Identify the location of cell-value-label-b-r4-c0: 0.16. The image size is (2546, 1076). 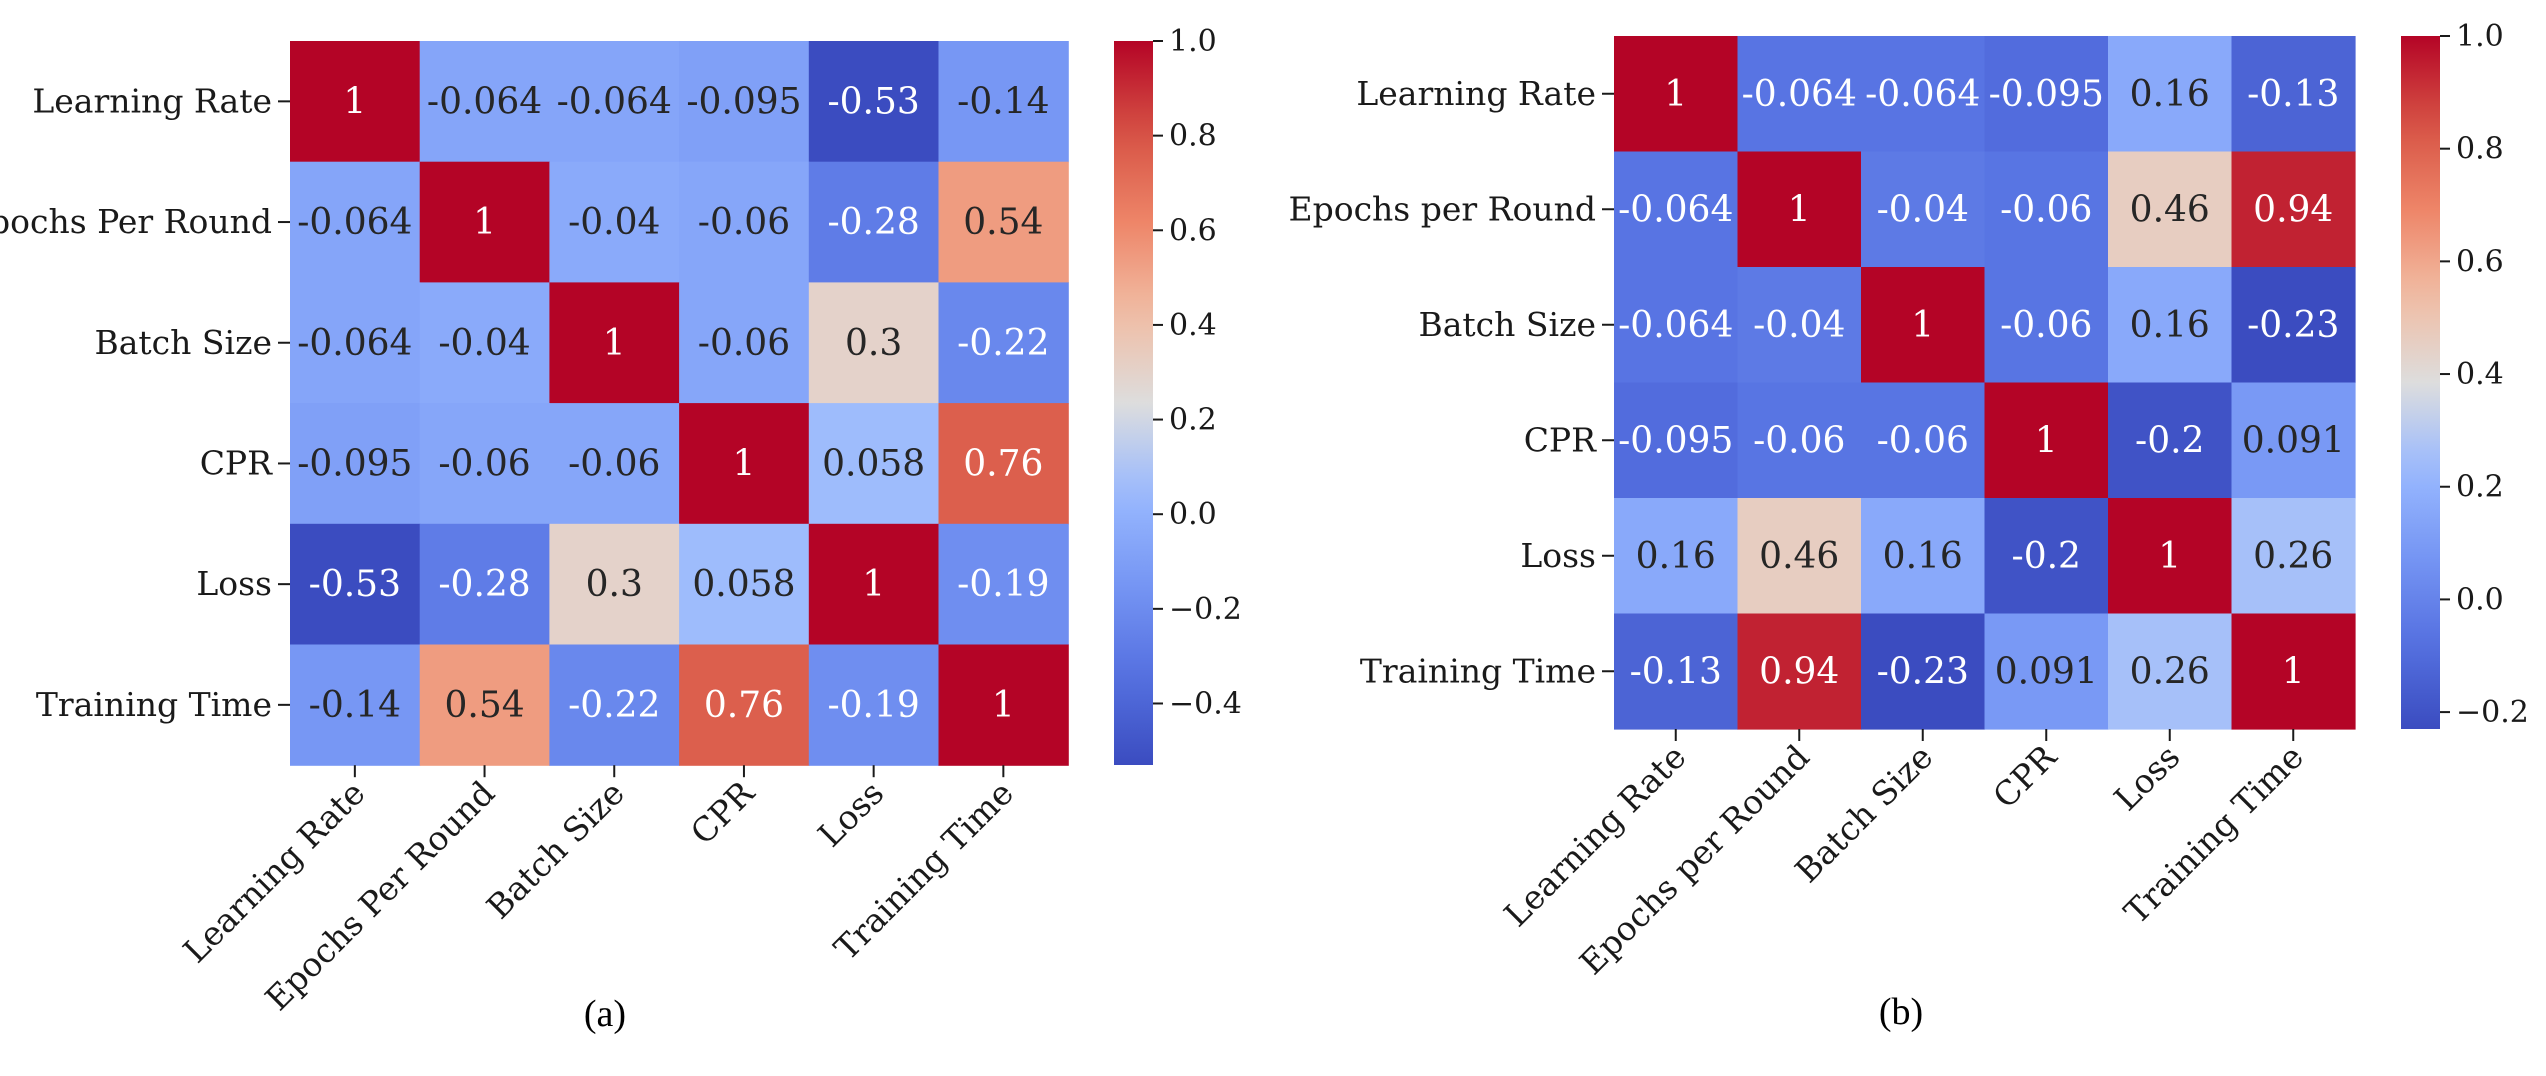
(1676, 556).